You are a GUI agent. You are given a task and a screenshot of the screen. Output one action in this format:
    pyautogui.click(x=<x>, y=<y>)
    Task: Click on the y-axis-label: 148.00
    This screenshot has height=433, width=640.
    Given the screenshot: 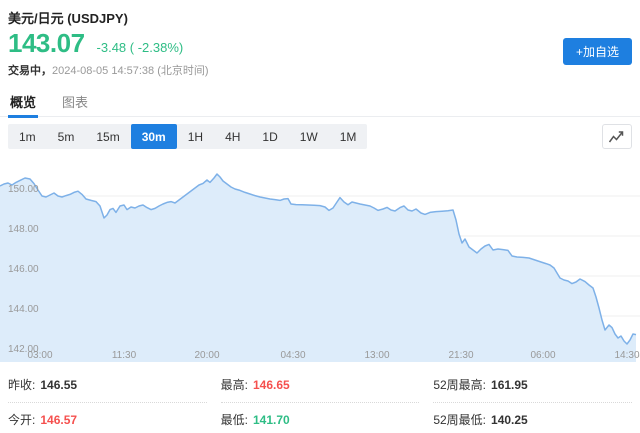 What is the action you would take?
    pyautogui.click(x=23, y=229)
    